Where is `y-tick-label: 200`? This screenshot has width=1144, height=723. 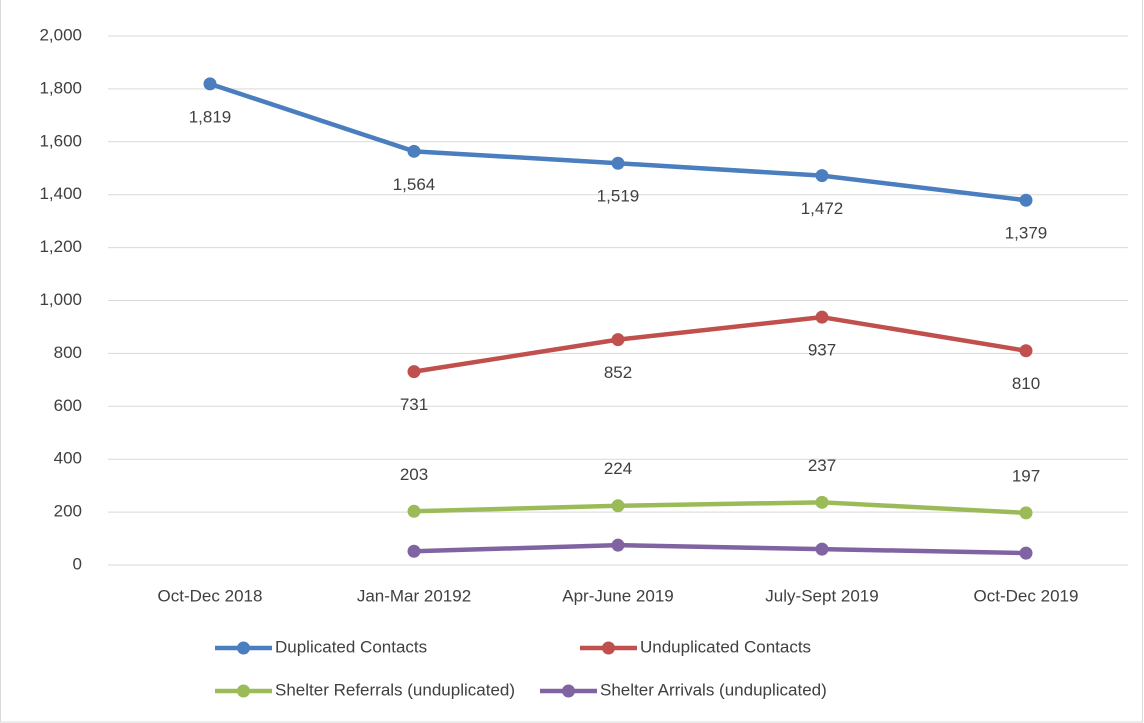 y-tick-label: 200 is located at coordinates (68, 511).